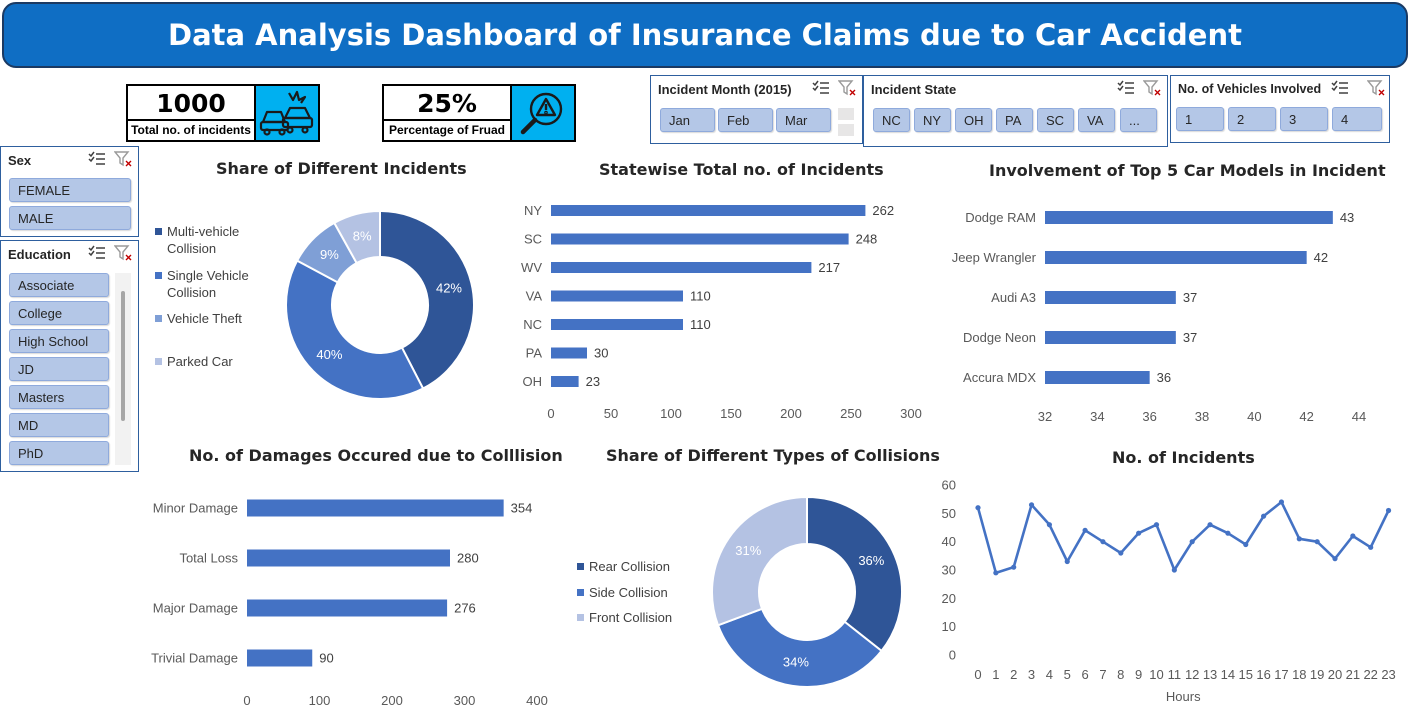 The width and height of the screenshot is (1412, 715). I want to click on slicer-month-mar: Mar, so click(803, 120).